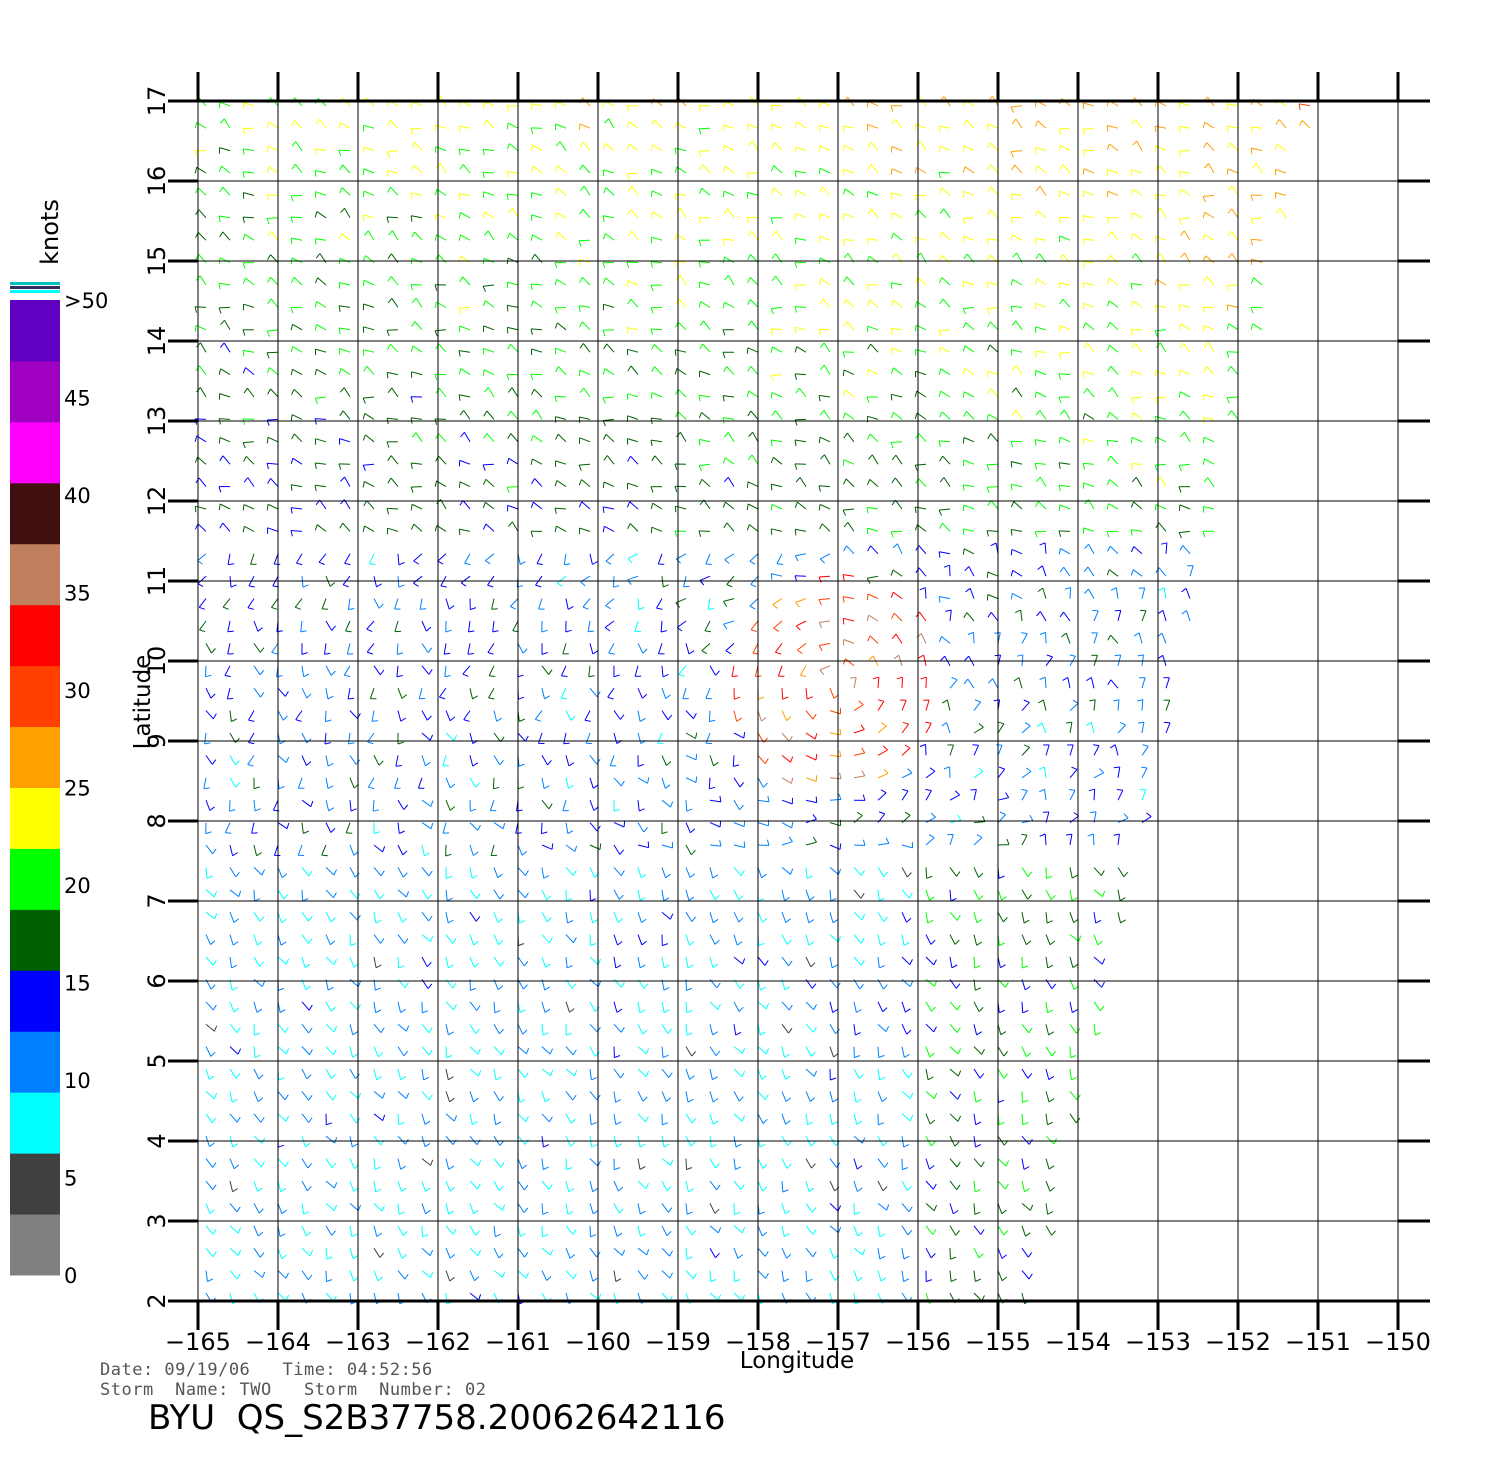  I want to click on colorbar-tick-label: 10, so click(77, 1081).